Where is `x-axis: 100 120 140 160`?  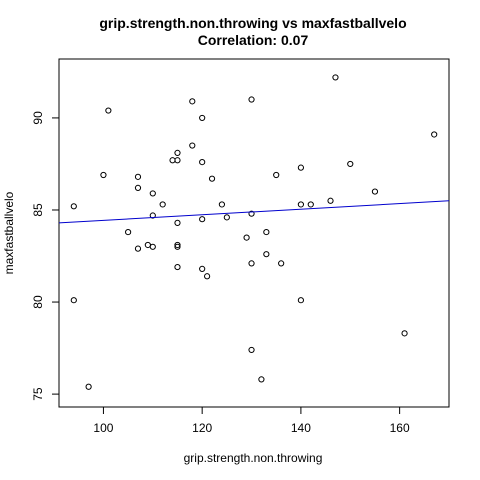
x-axis: 100 120 140 160 is located at coordinates (251, 421).